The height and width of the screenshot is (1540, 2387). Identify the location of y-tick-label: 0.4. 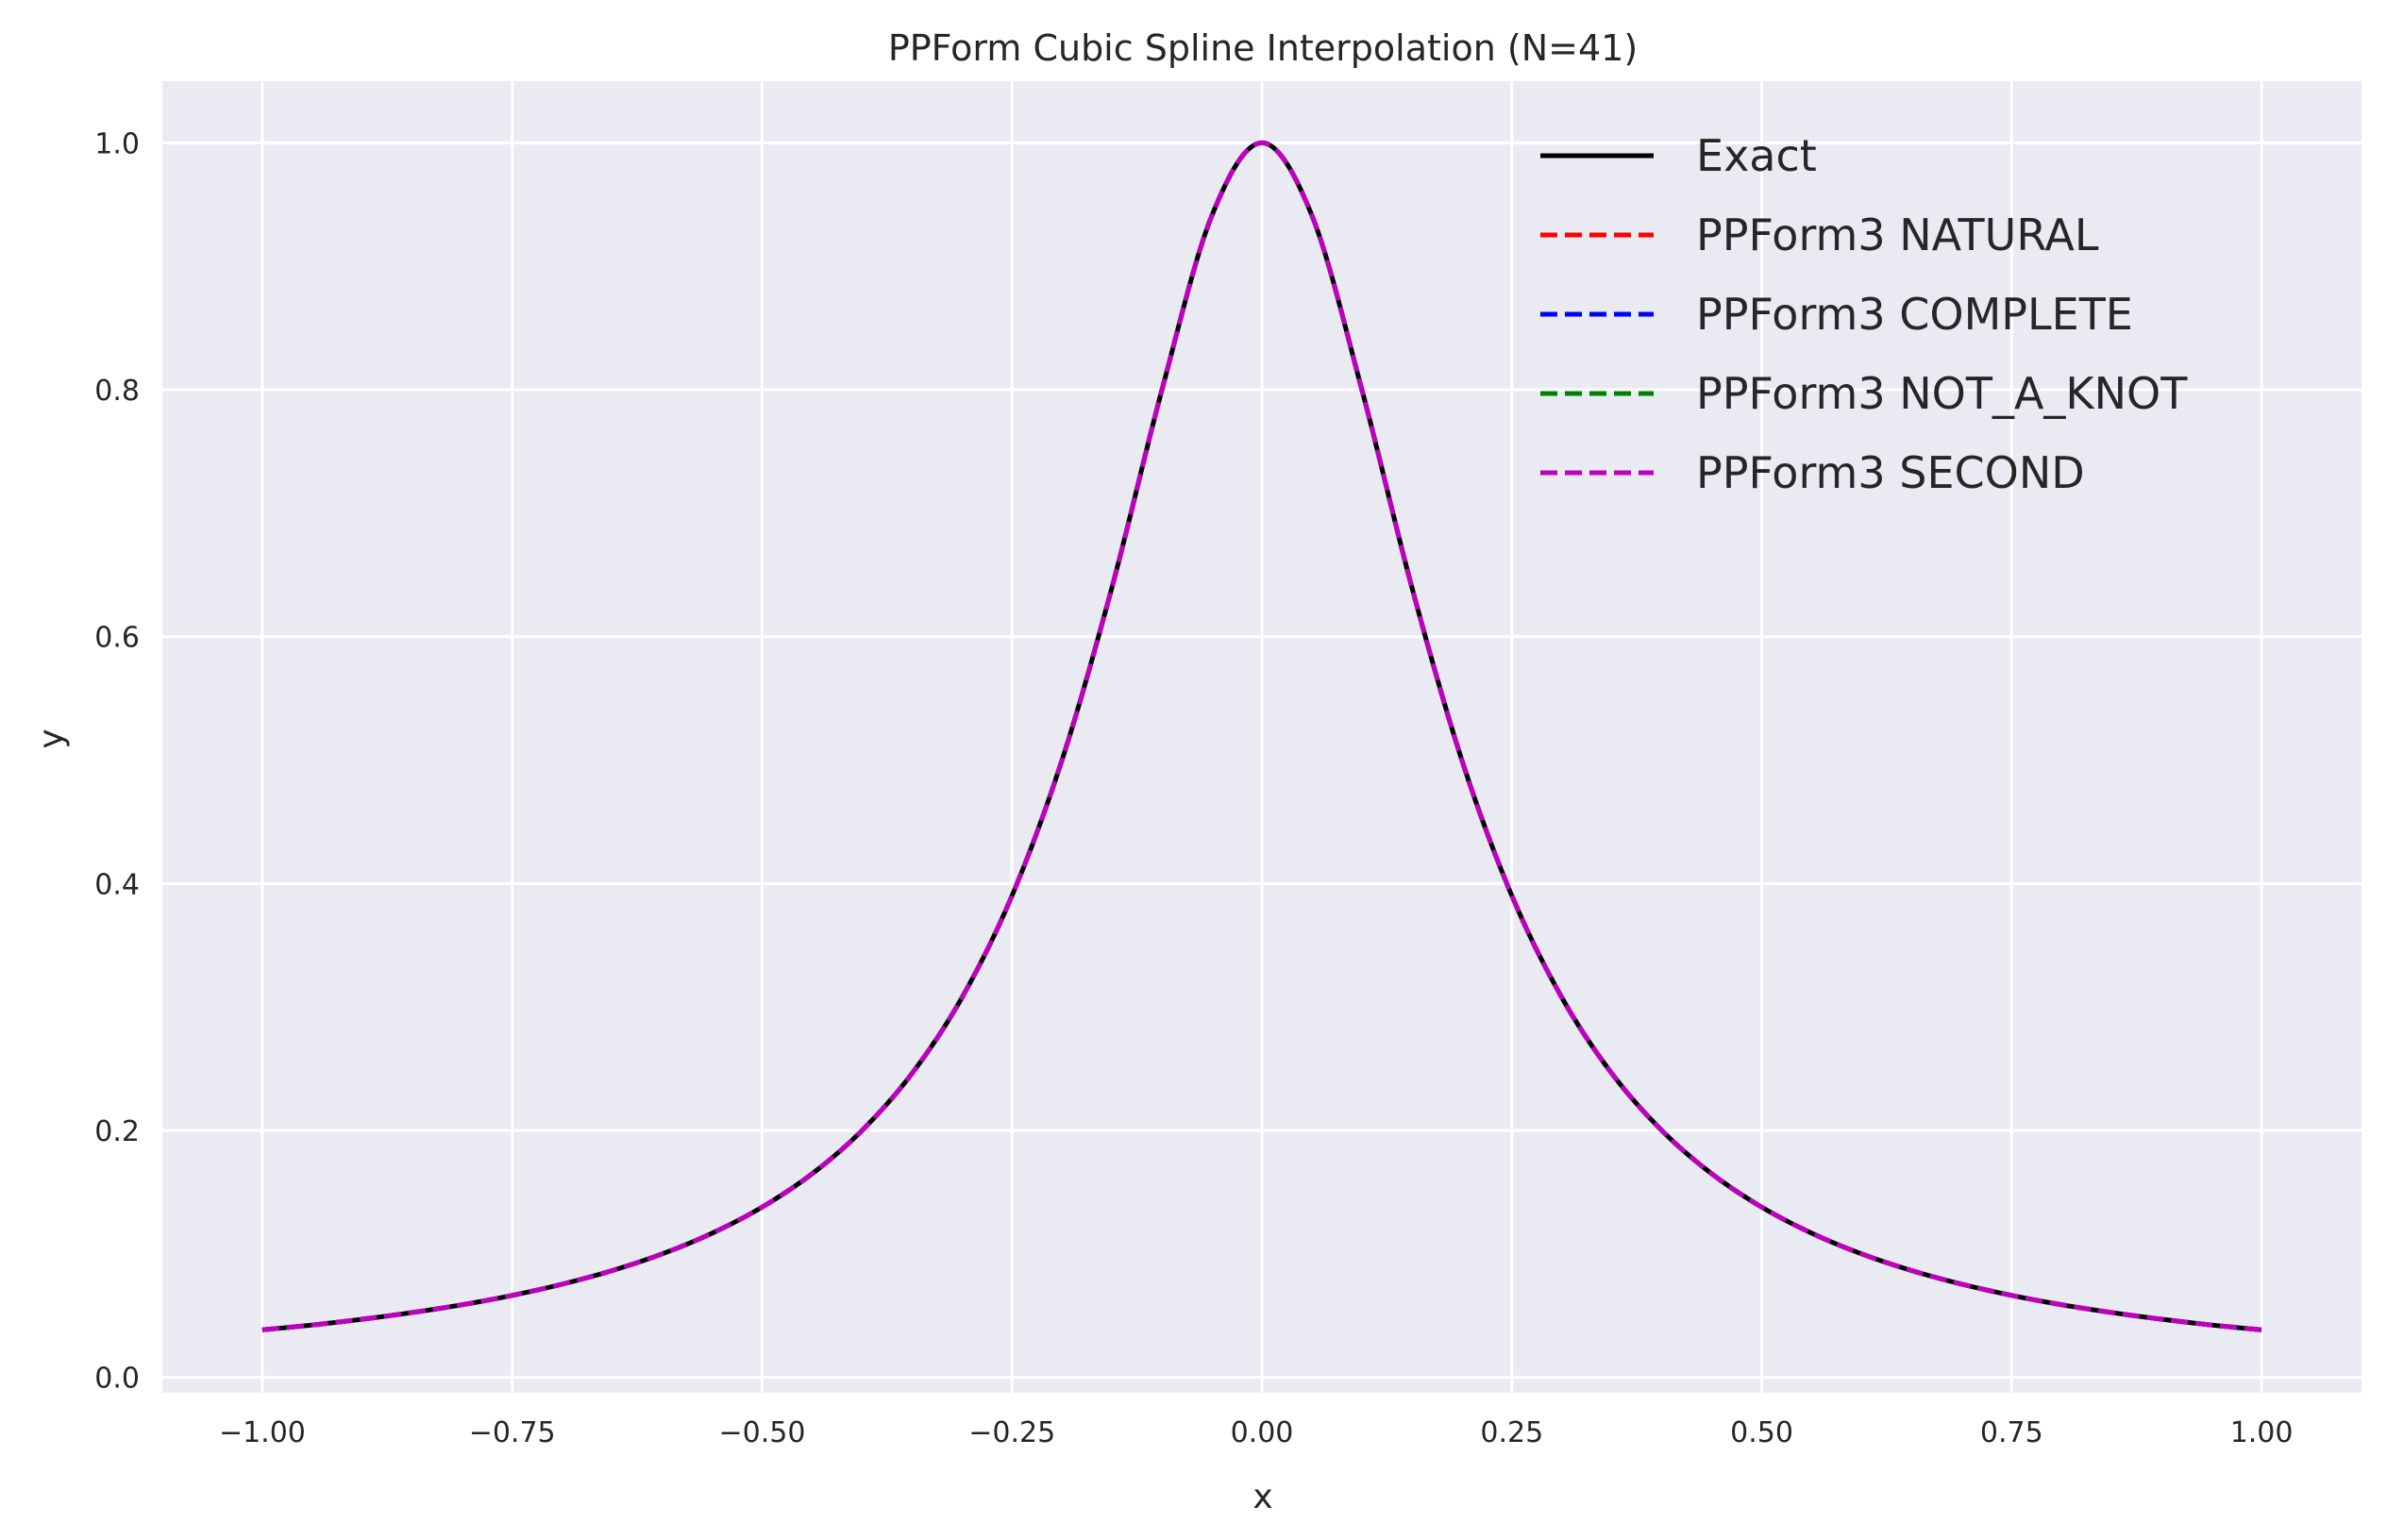
(117, 884).